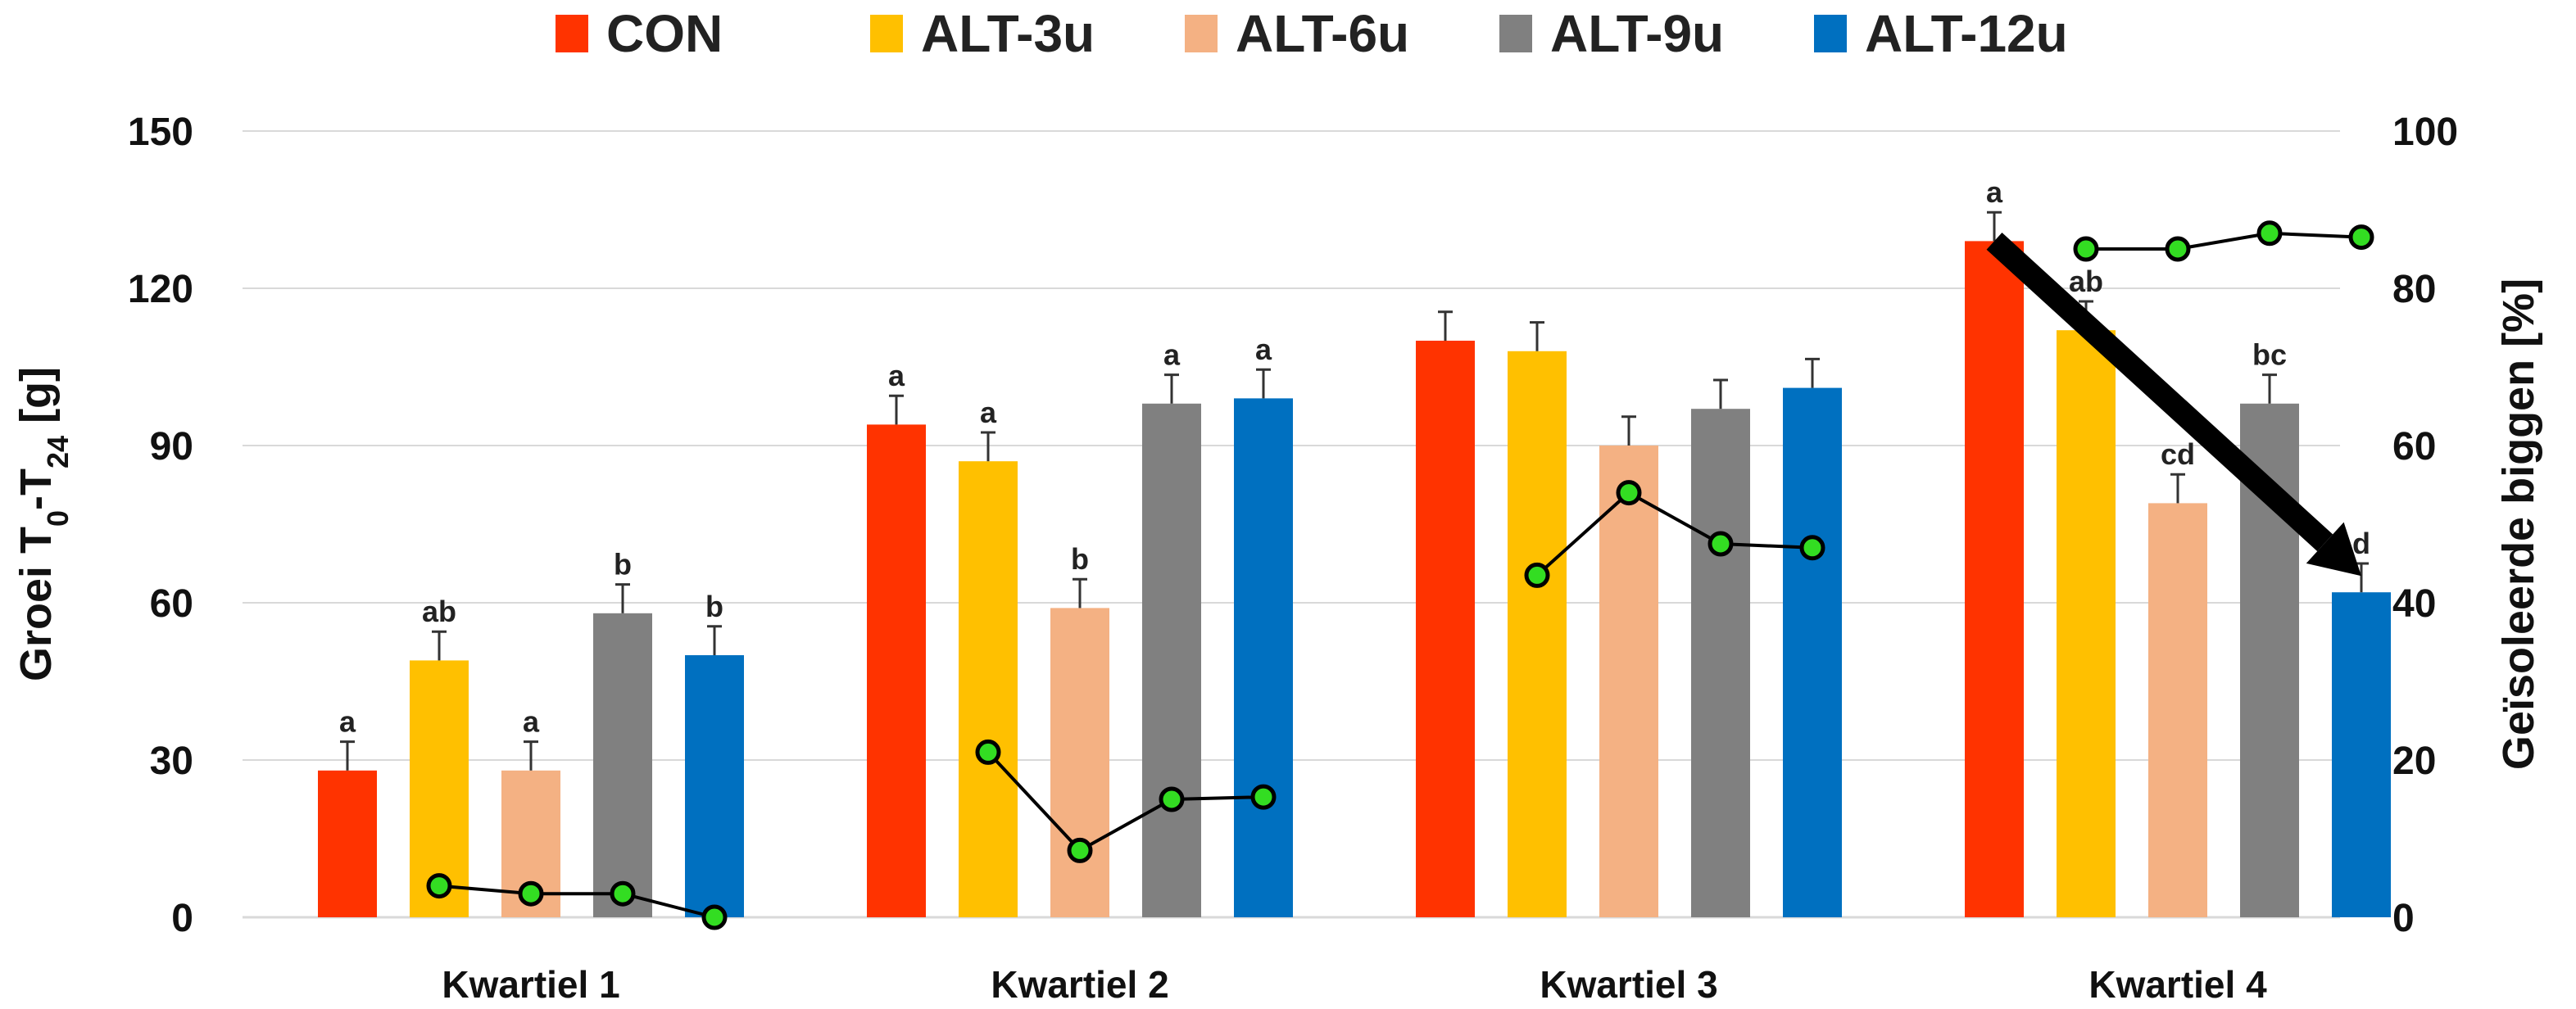  Describe the element at coordinates (2361, 543) in the screenshot. I see `significance-label: d` at that location.